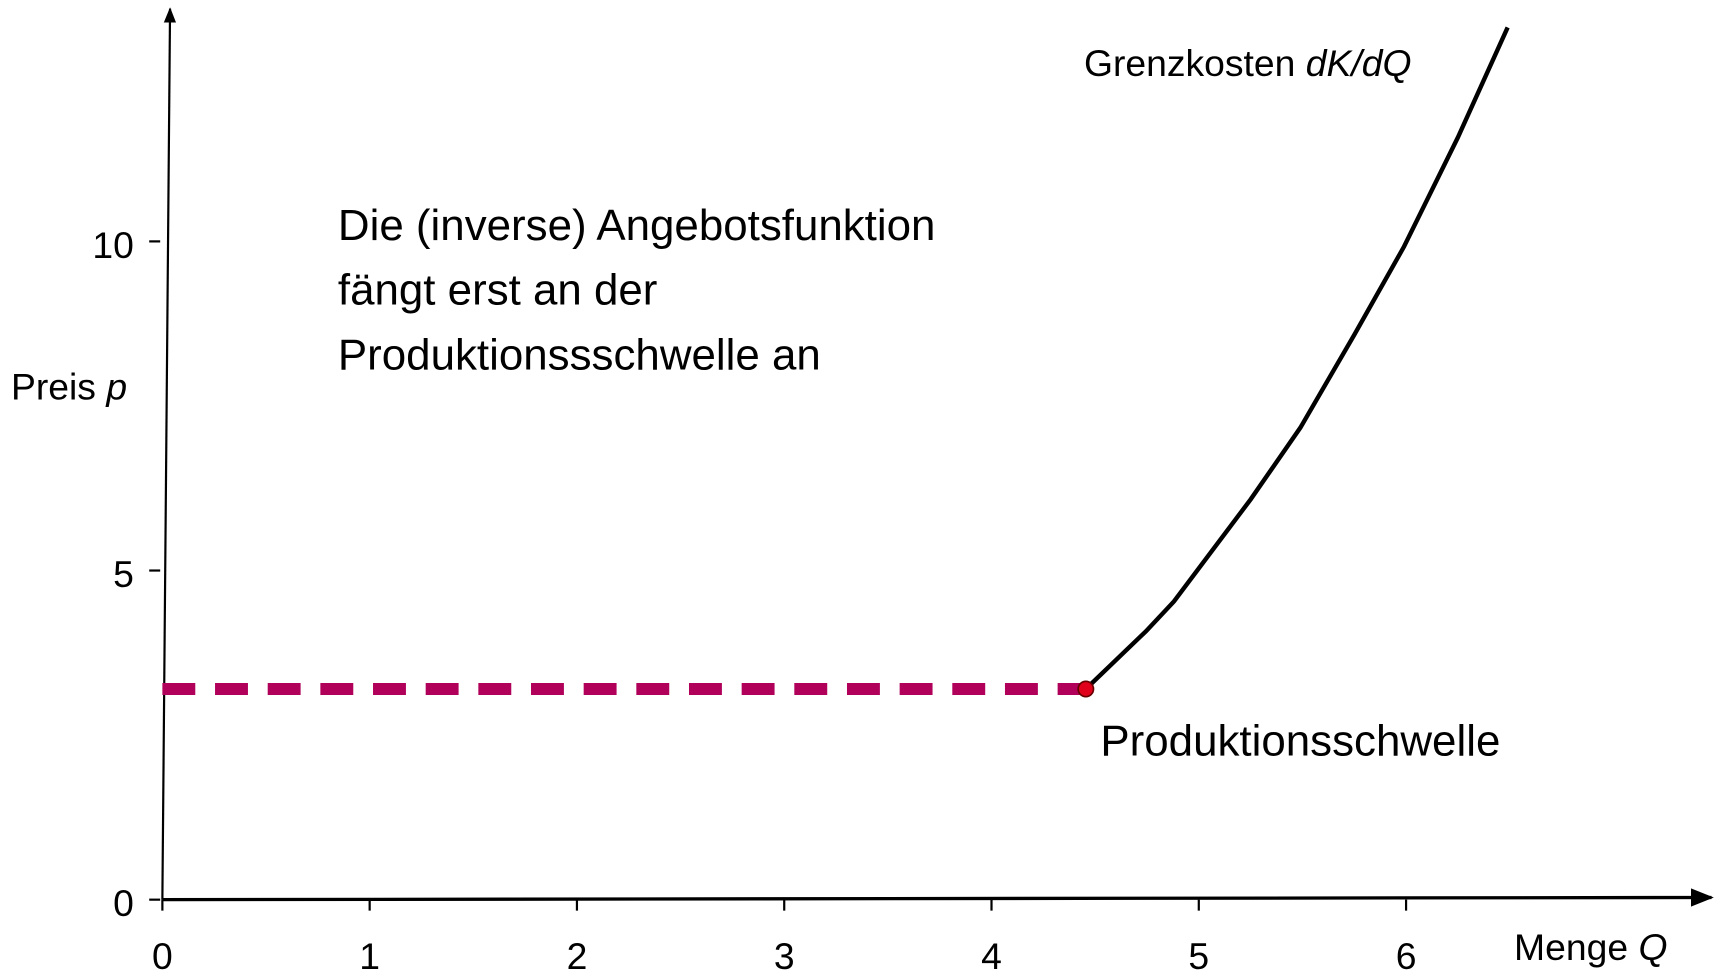 Image resolution: width=1717 pixels, height=971 pixels. I want to click on x-tick-label: 1, so click(369, 953).